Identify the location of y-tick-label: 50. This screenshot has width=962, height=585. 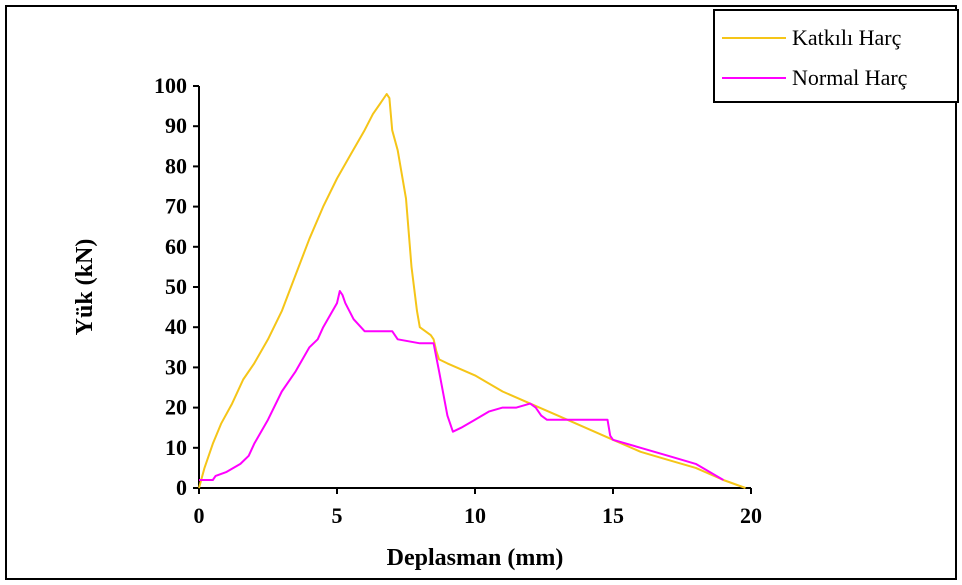
(176, 286).